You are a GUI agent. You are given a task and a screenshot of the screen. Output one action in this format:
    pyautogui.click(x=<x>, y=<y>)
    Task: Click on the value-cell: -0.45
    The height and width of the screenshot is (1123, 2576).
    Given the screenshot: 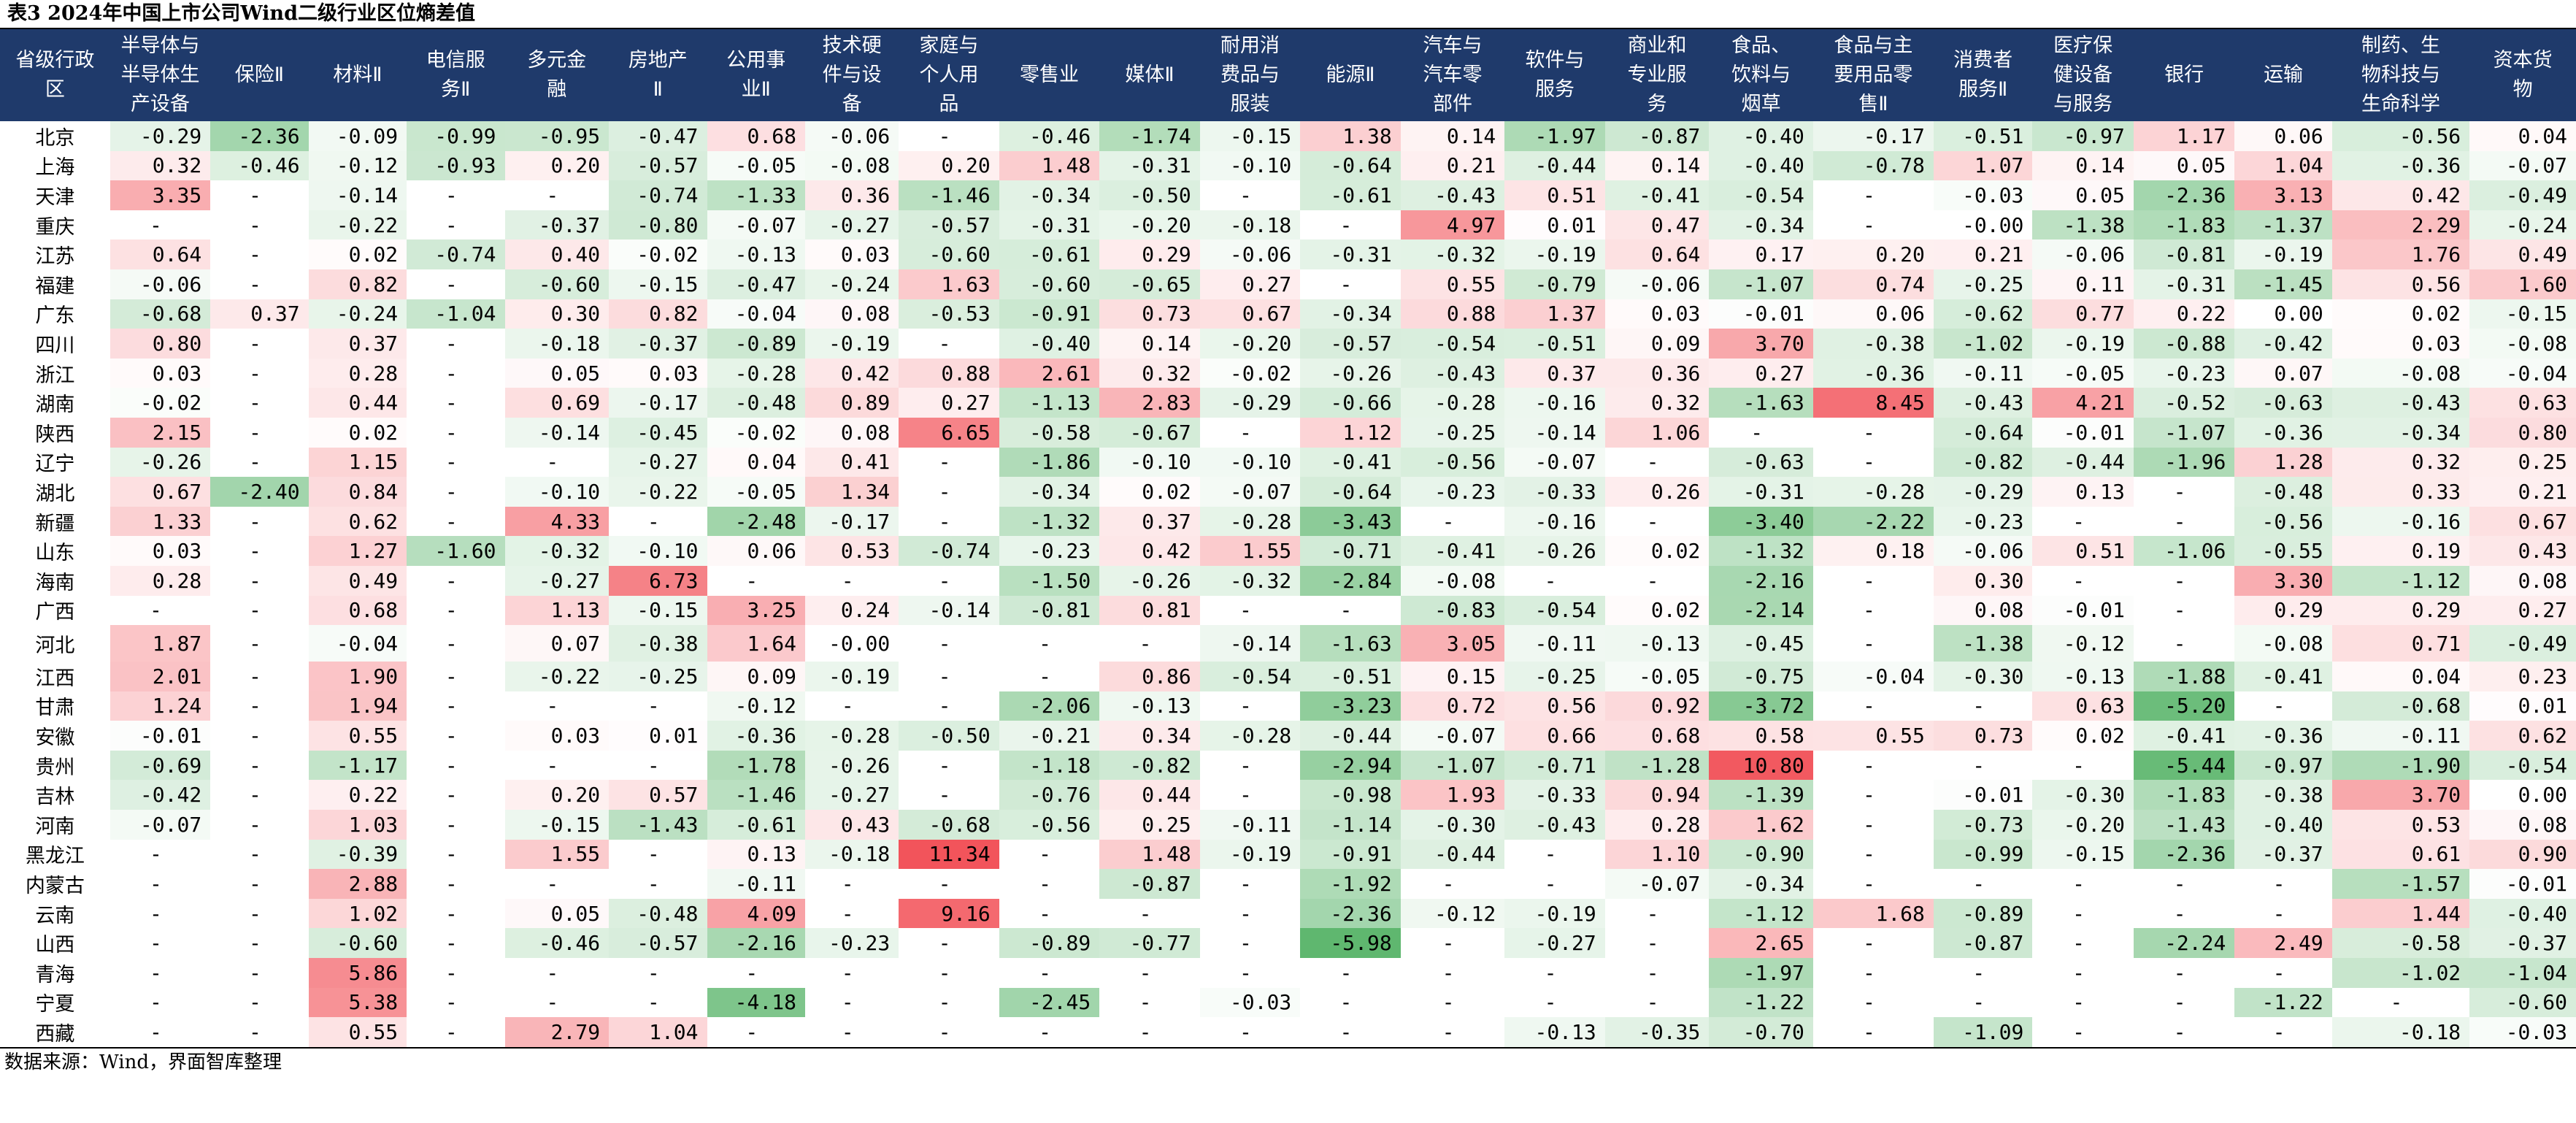 What is the action you would take?
    pyautogui.click(x=1761, y=643)
    